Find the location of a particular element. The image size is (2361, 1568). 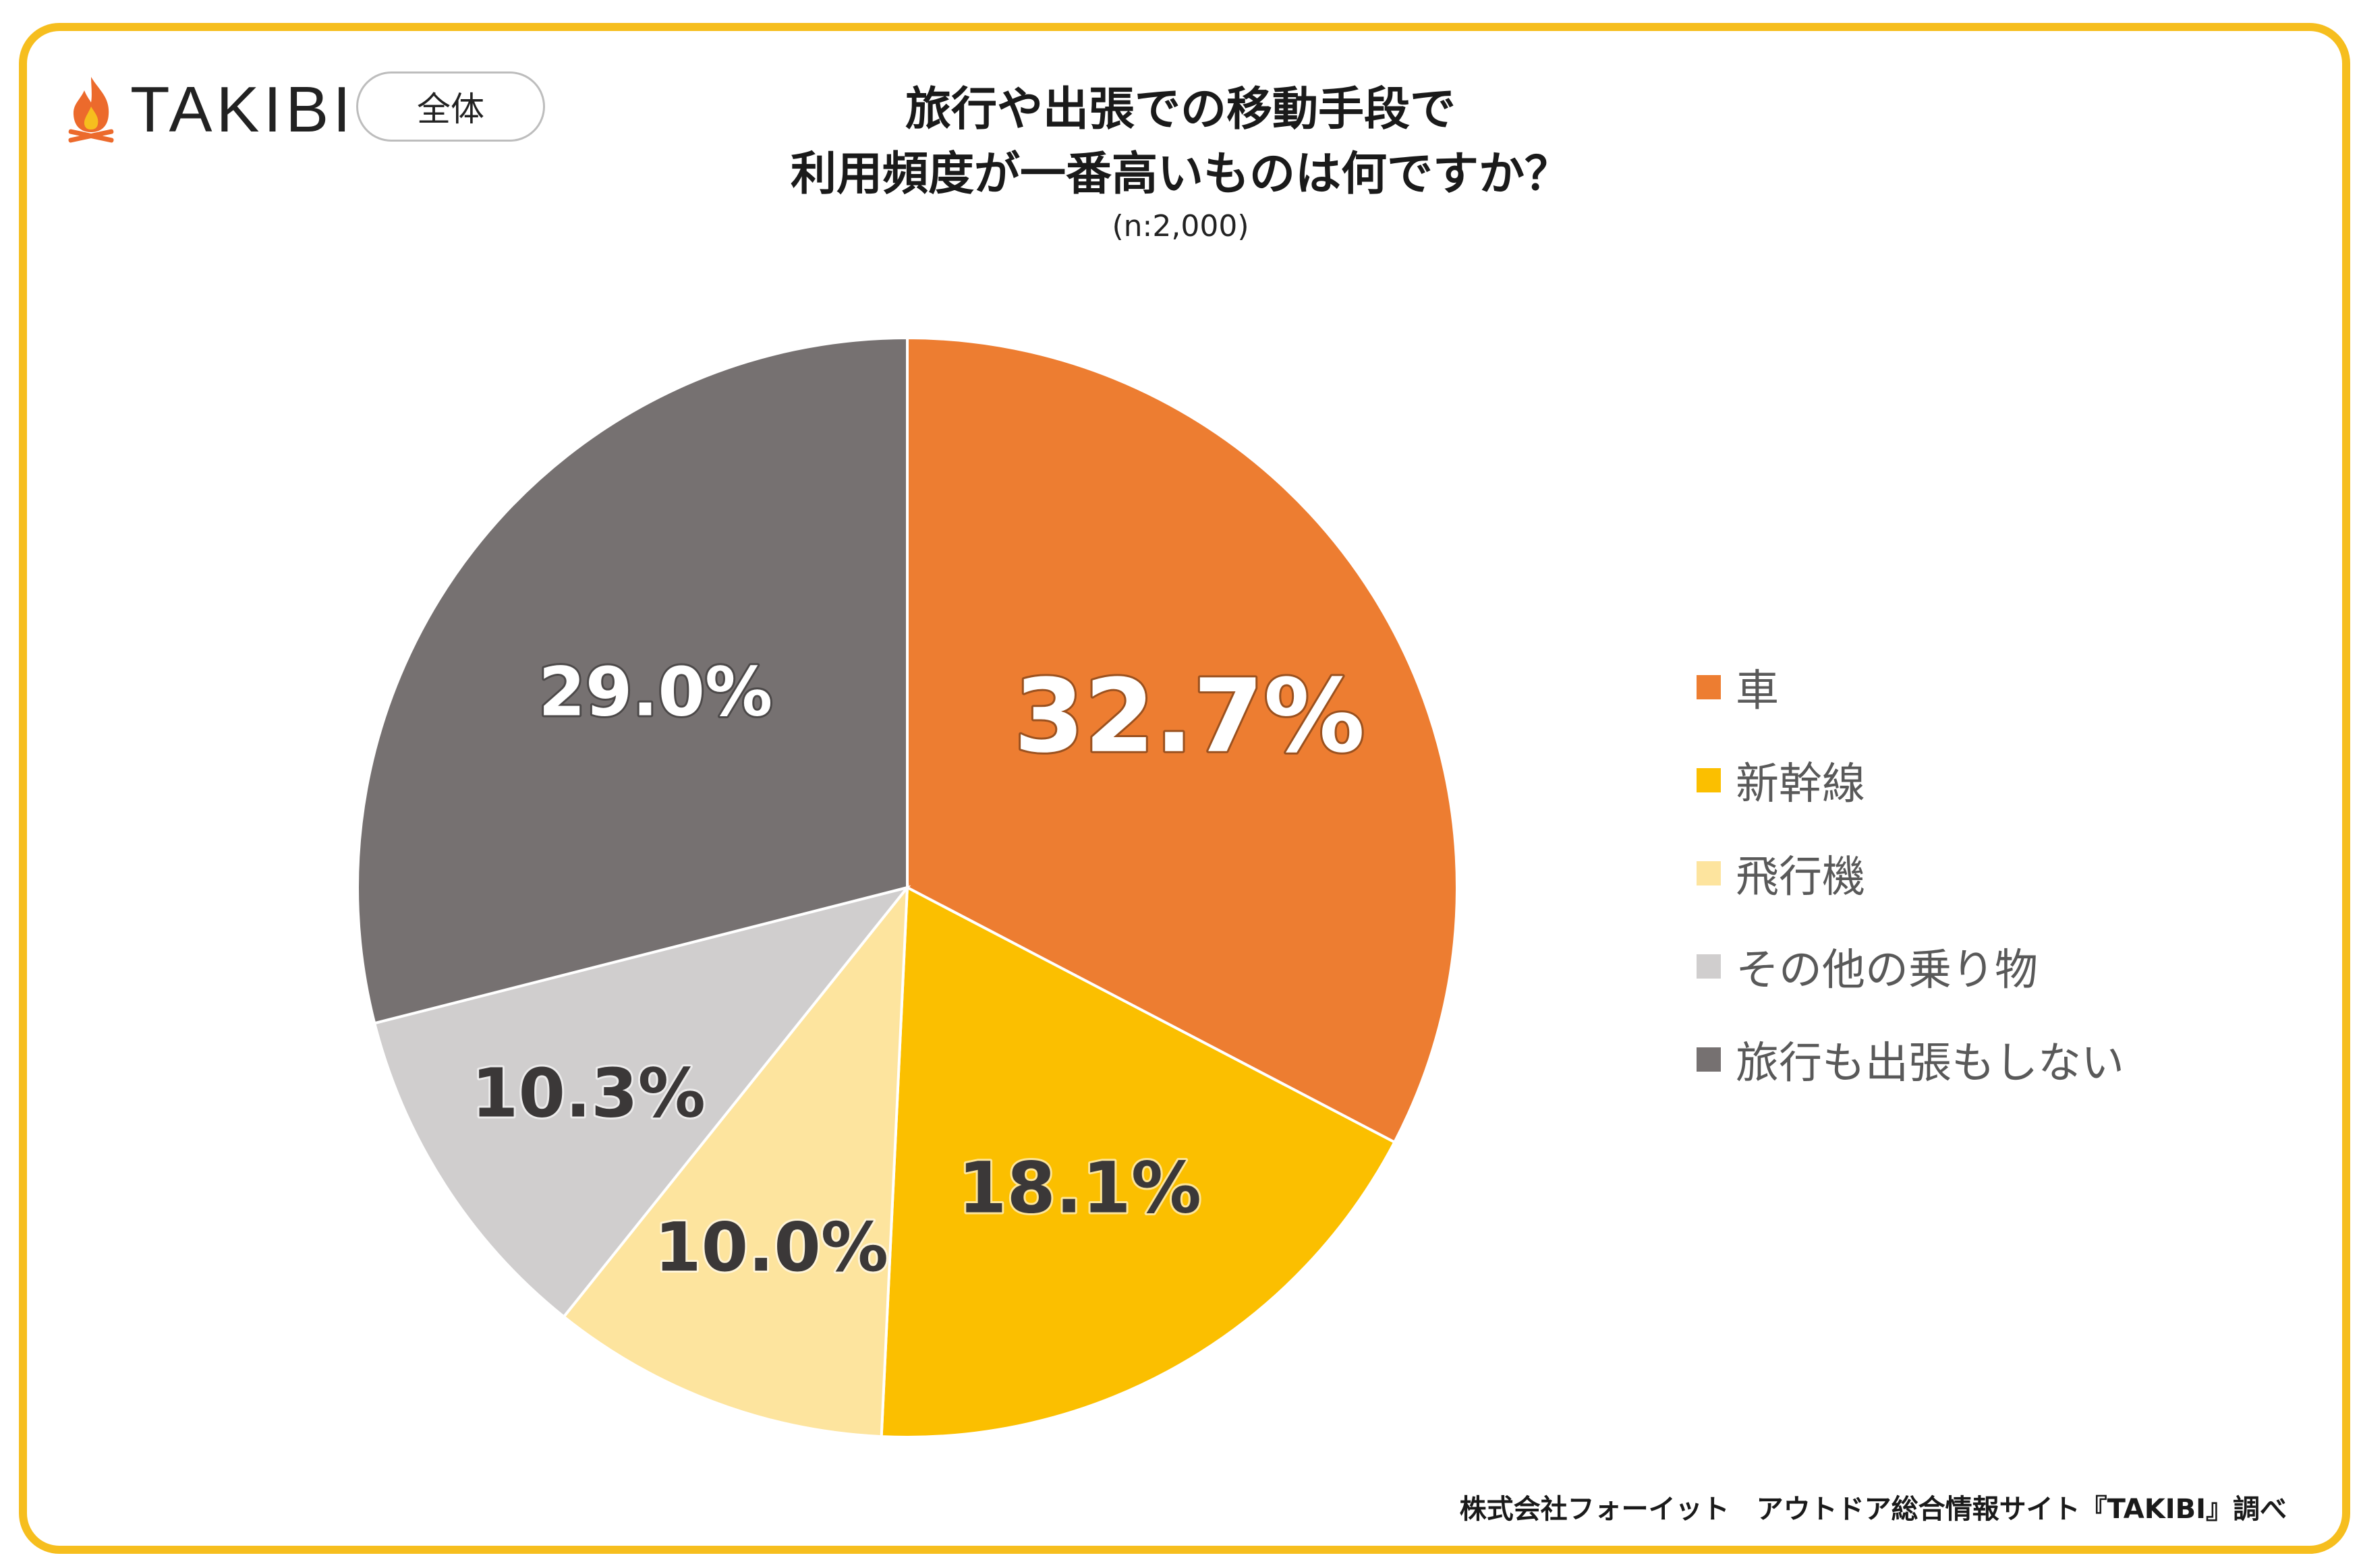

legend-item-5: 旅行も出張もしない is located at coordinates (1910, 1059).